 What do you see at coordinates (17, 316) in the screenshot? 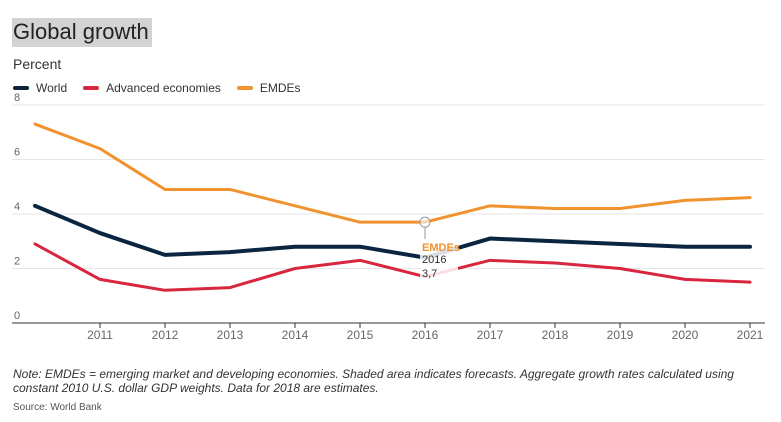
I see `y-tick-label: 0` at bounding box center [17, 316].